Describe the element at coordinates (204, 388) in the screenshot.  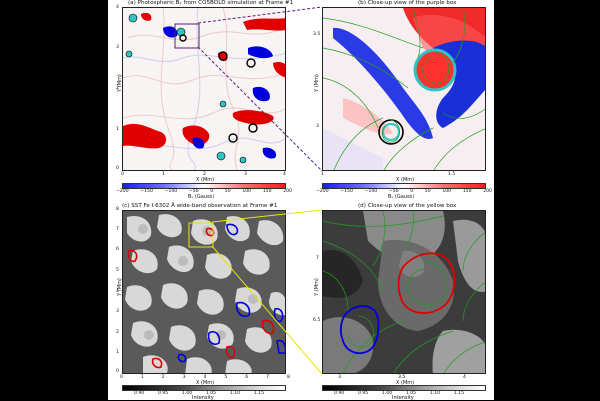
I see `panel-c-colorbar` at that location.